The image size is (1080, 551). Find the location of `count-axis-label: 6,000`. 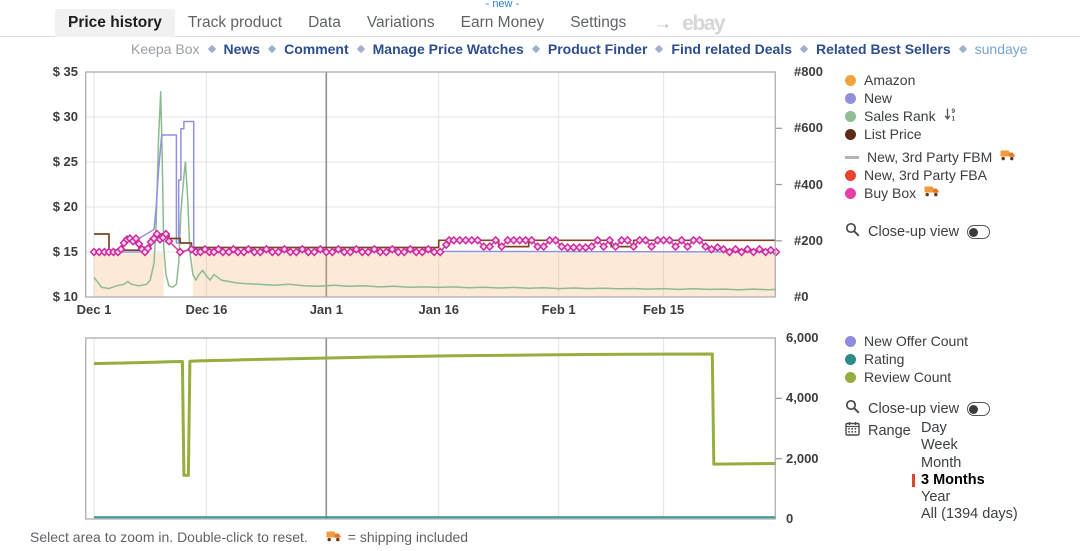

count-axis-label: 6,000 is located at coordinates (802, 337).